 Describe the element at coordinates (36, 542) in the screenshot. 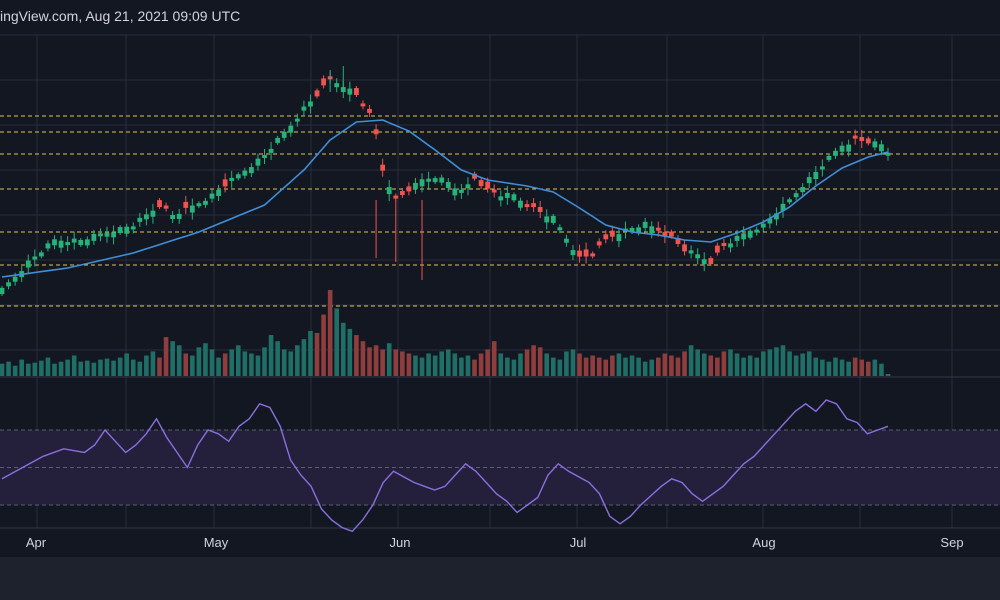

I see `x-tick-label: Apr` at that location.